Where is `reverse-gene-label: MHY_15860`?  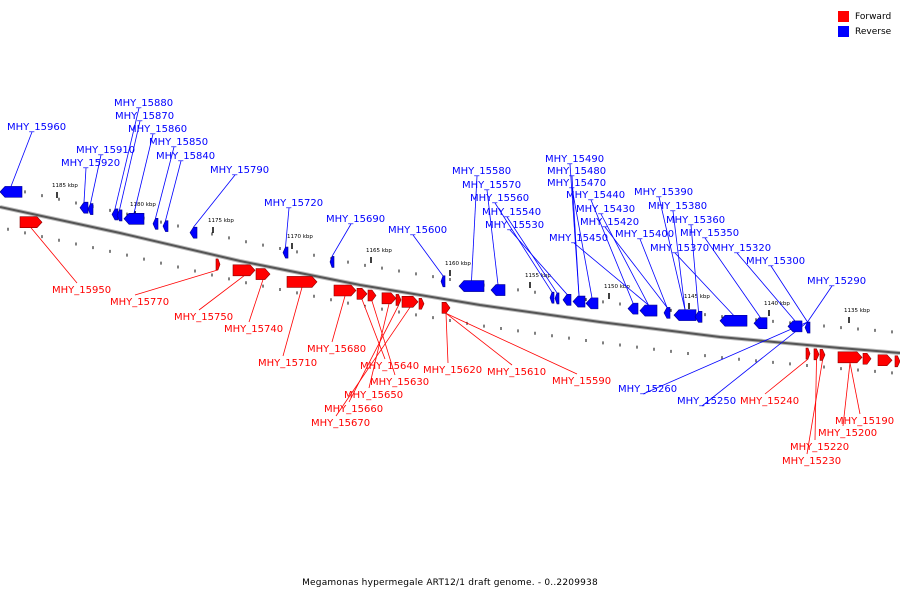
reverse-gene-label: MHY_15860 is located at coordinates (157, 129).